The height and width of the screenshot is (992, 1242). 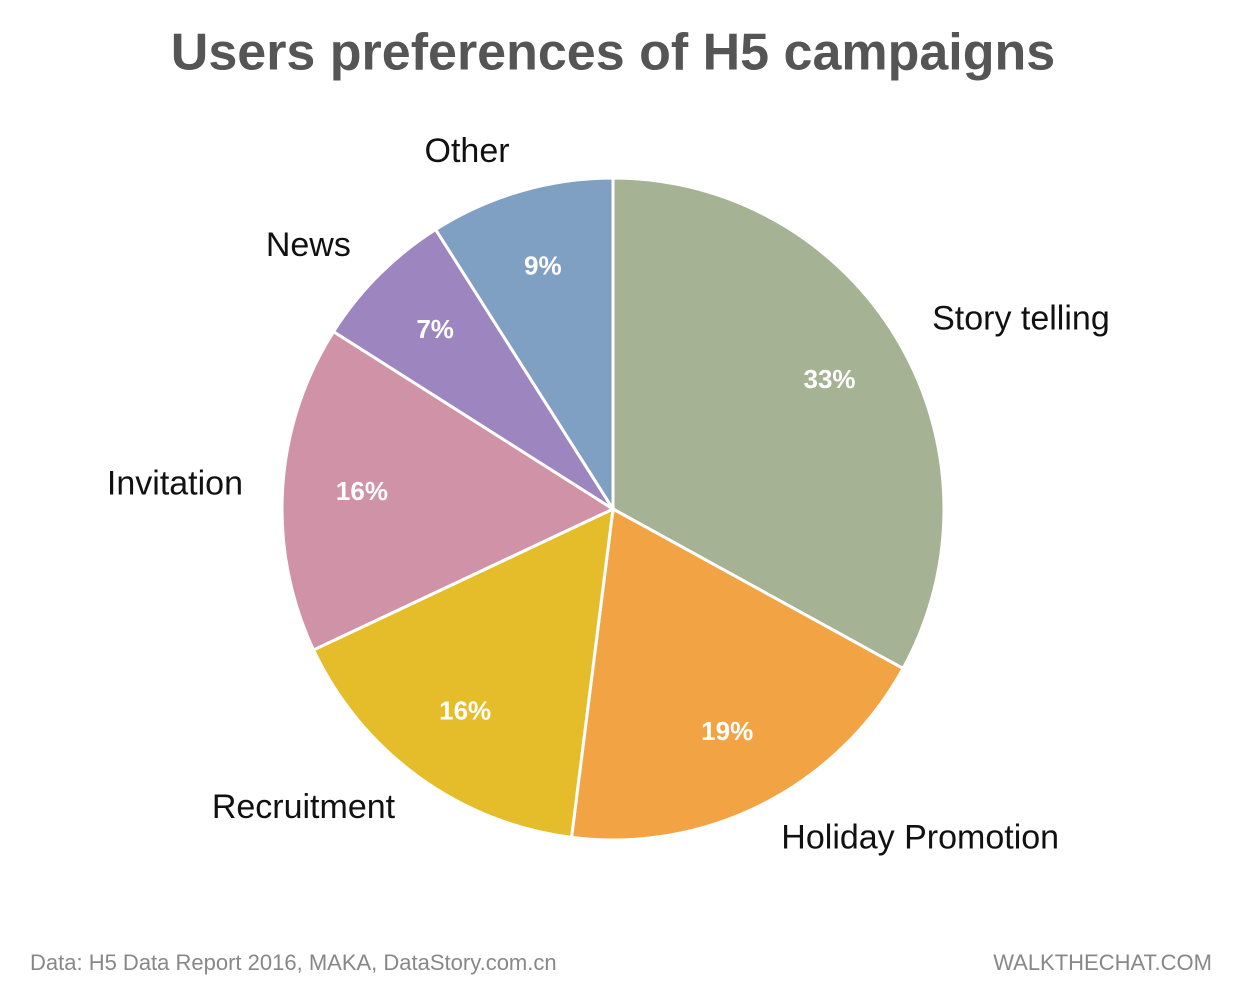 What do you see at coordinates (727, 731) in the screenshot?
I see `value-label: 19%` at bounding box center [727, 731].